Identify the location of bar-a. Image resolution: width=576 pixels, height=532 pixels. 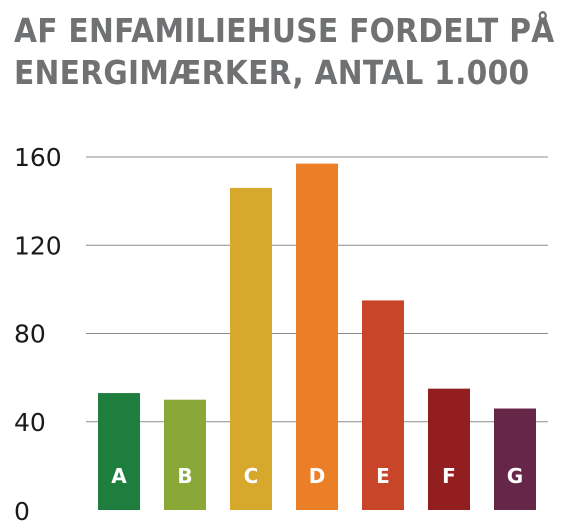
(119, 451).